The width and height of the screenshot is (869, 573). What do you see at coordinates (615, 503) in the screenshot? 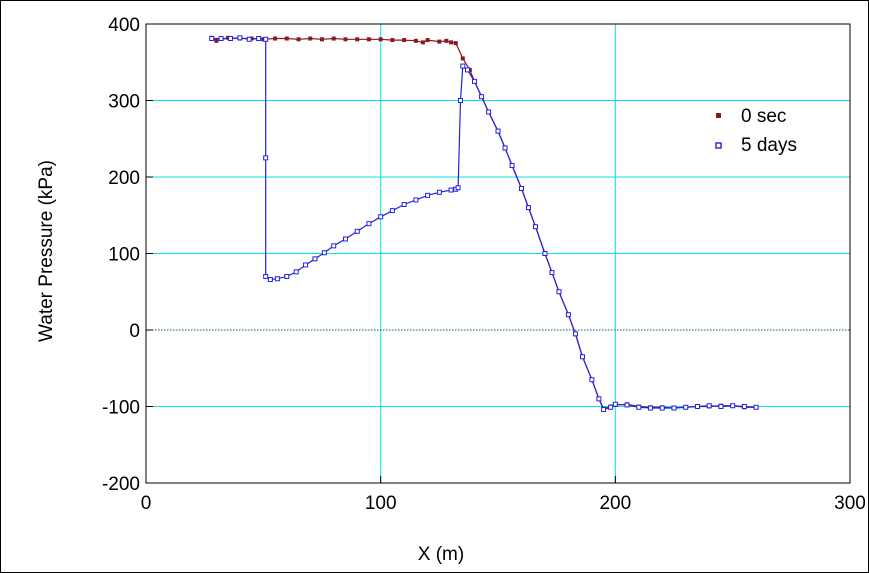
I see `x-tick-label: 200` at bounding box center [615, 503].